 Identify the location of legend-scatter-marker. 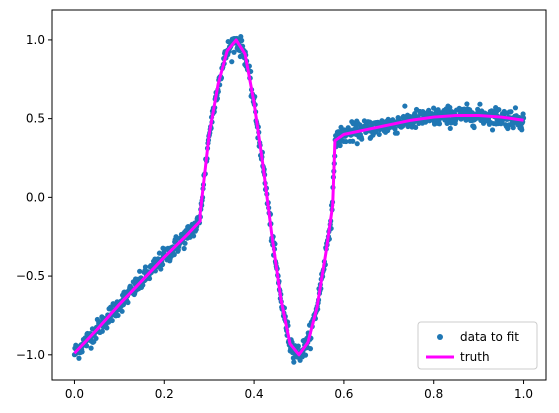
(440, 337).